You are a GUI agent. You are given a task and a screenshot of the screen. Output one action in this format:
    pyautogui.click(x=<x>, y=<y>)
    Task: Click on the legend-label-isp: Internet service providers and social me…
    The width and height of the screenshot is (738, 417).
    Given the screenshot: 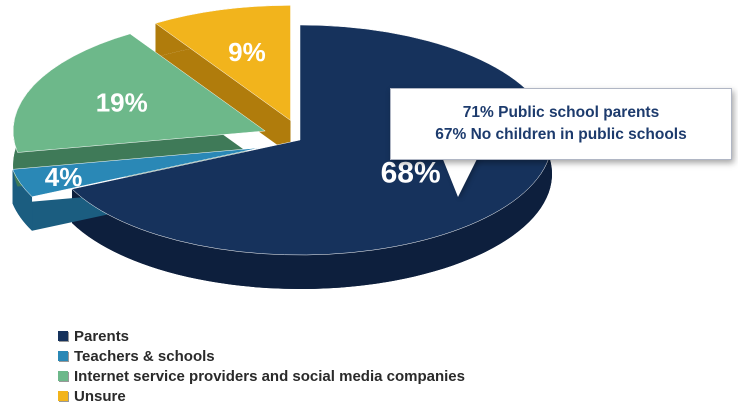 What is the action you would take?
    pyautogui.click(x=269, y=376)
    